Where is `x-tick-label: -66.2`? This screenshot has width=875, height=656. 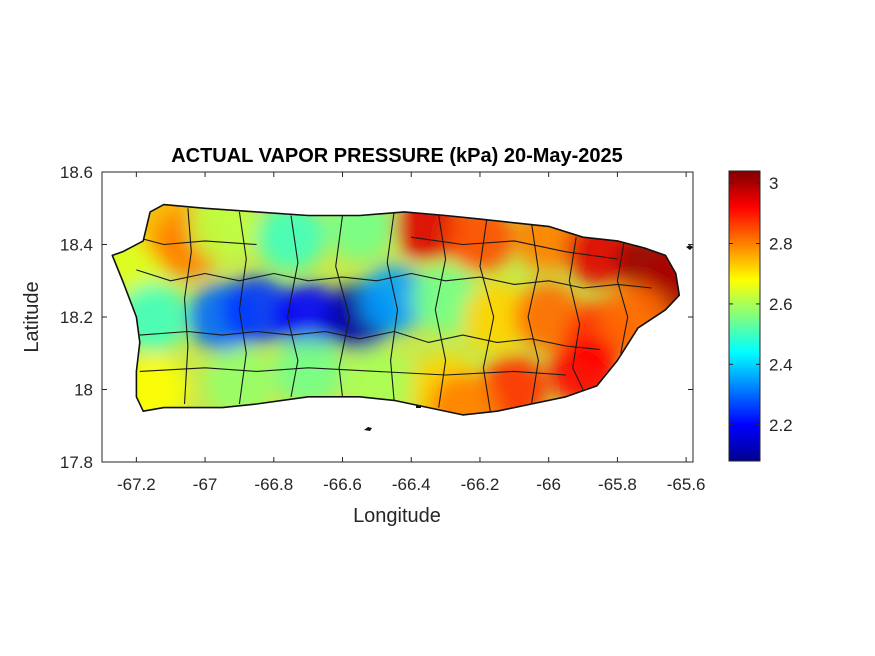
x-tick-label: -66.2 is located at coordinates (480, 484).